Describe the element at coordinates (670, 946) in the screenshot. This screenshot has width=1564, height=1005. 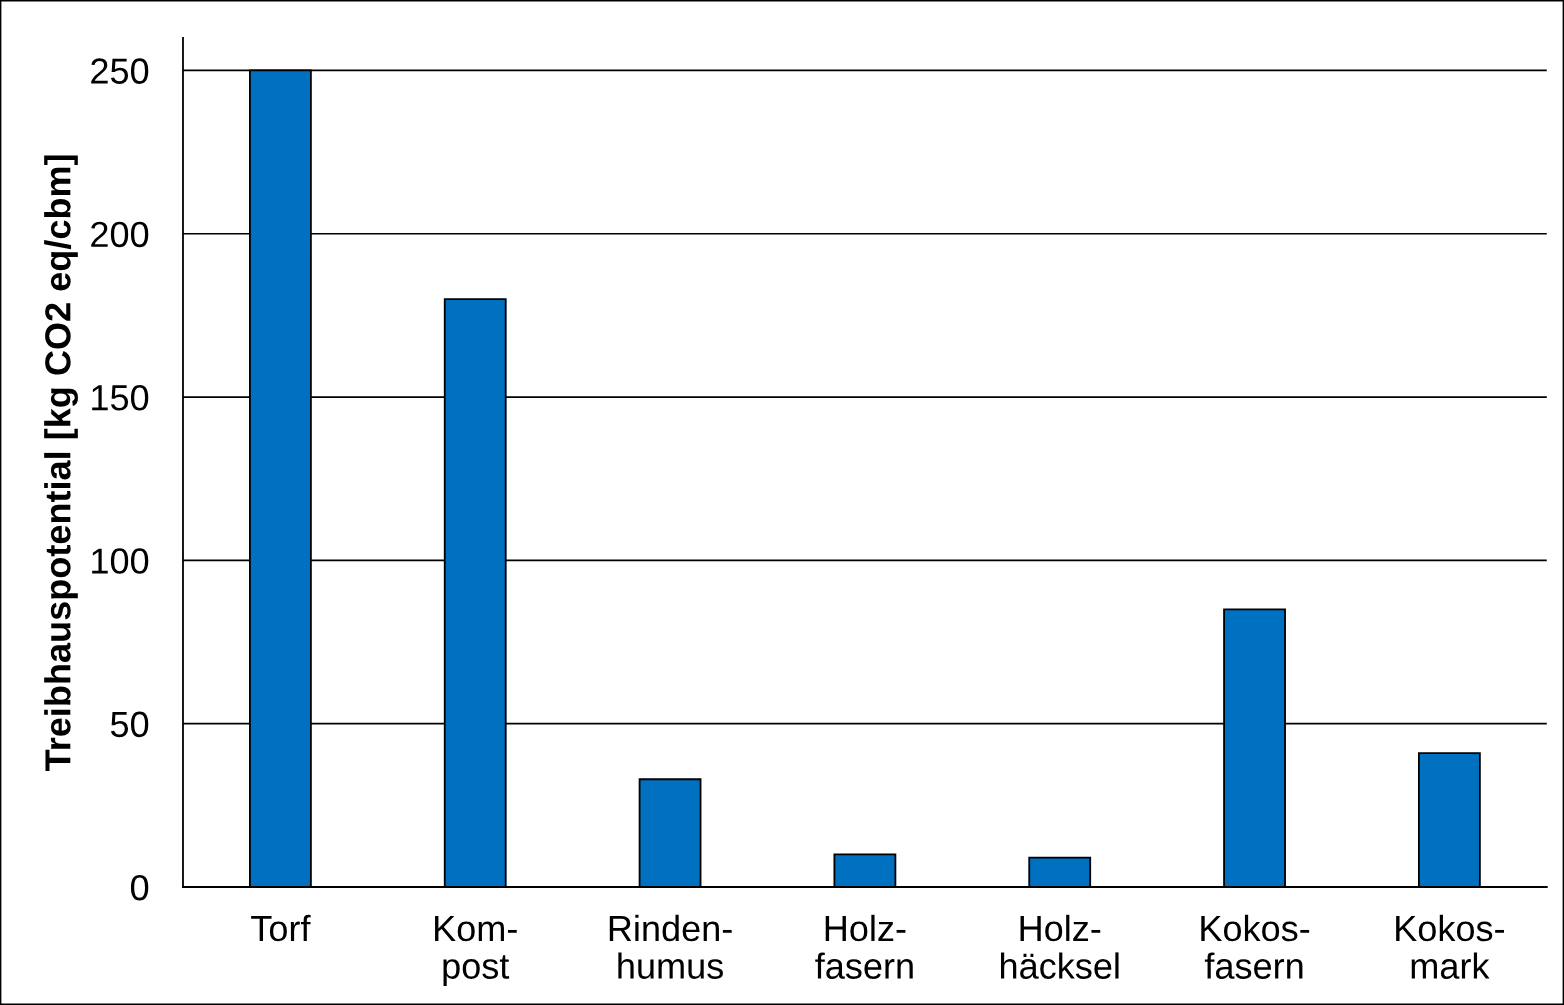
I see `x-tick-label: Rinden- humus` at that location.